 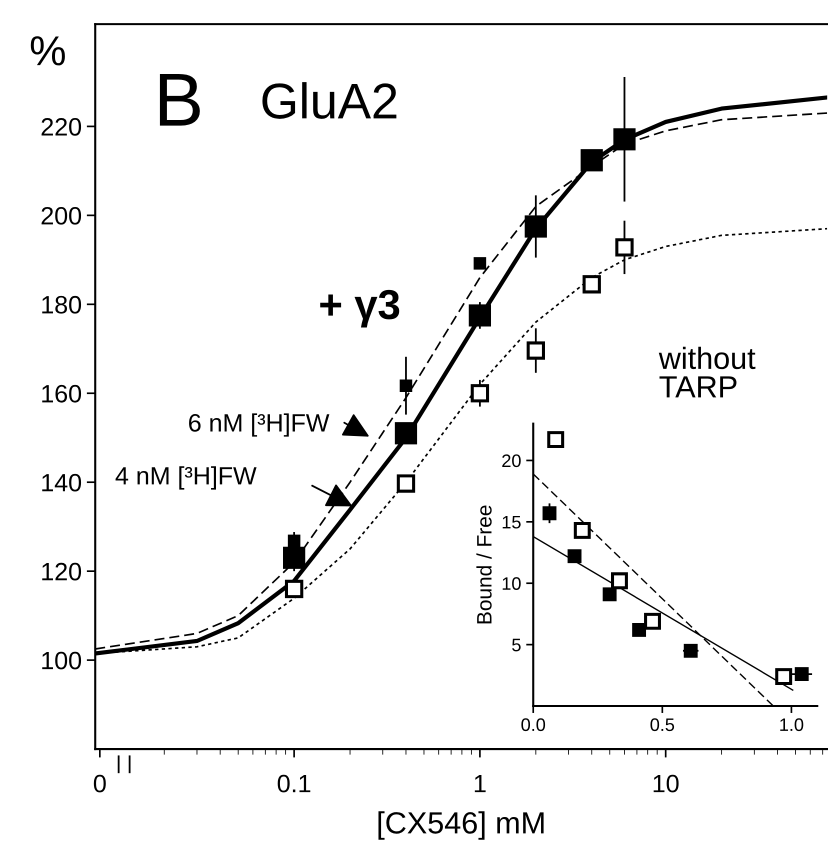 I want to click on x-tick-label: 1, so click(x=480, y=783).